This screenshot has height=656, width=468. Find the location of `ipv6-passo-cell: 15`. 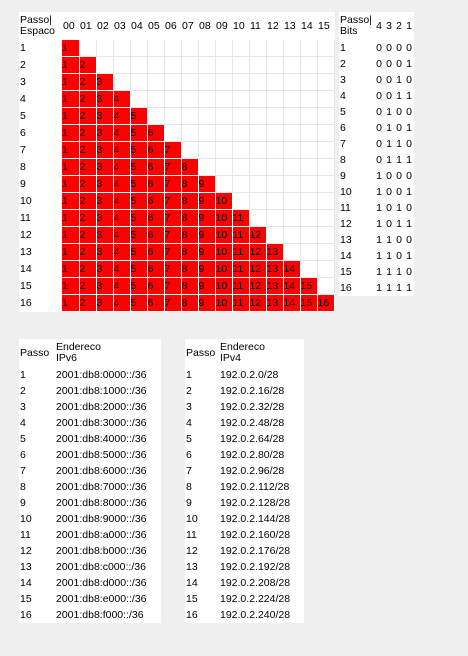

ipv6-passo-cell: 15 is located at coordinates (26, 599).